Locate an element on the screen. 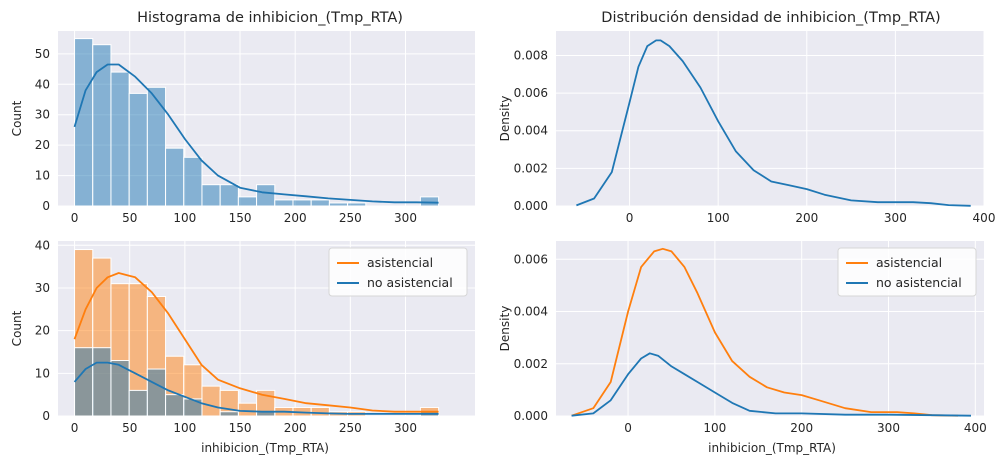 This screenshot has height=464, width=995. histogram-by-group-ytick-label: 40 is located at coordinates (42, 245).